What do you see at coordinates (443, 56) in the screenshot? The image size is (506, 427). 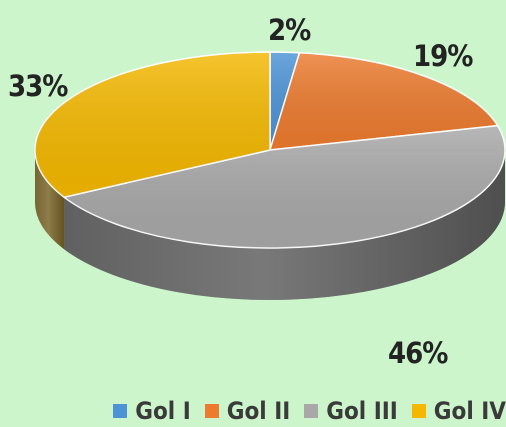 I see `data-label-gol-ii: 19%` at bounding box center [443, 56].